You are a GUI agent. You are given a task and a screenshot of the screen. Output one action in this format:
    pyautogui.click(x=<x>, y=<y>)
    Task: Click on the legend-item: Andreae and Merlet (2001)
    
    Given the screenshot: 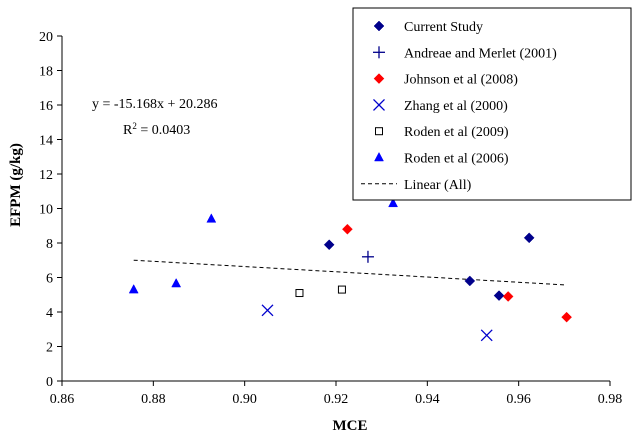 What is the action you would take?
    pyautogui.click(x=465, y=53)
    